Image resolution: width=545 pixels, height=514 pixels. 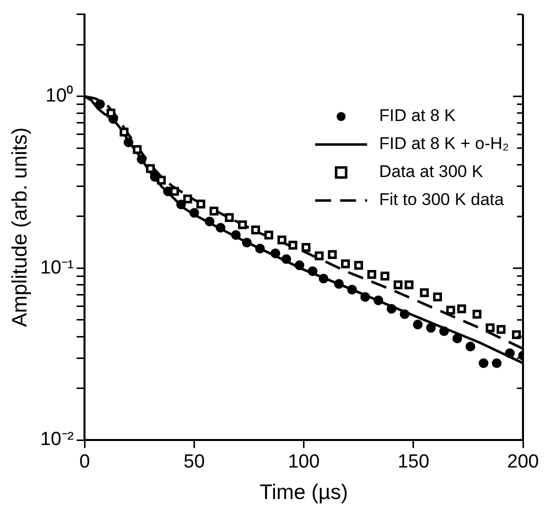 What do you see at coordinates (414, 462) in the screenshot?
I see `x-tick-label: 150` at bounding box center [414, 462].